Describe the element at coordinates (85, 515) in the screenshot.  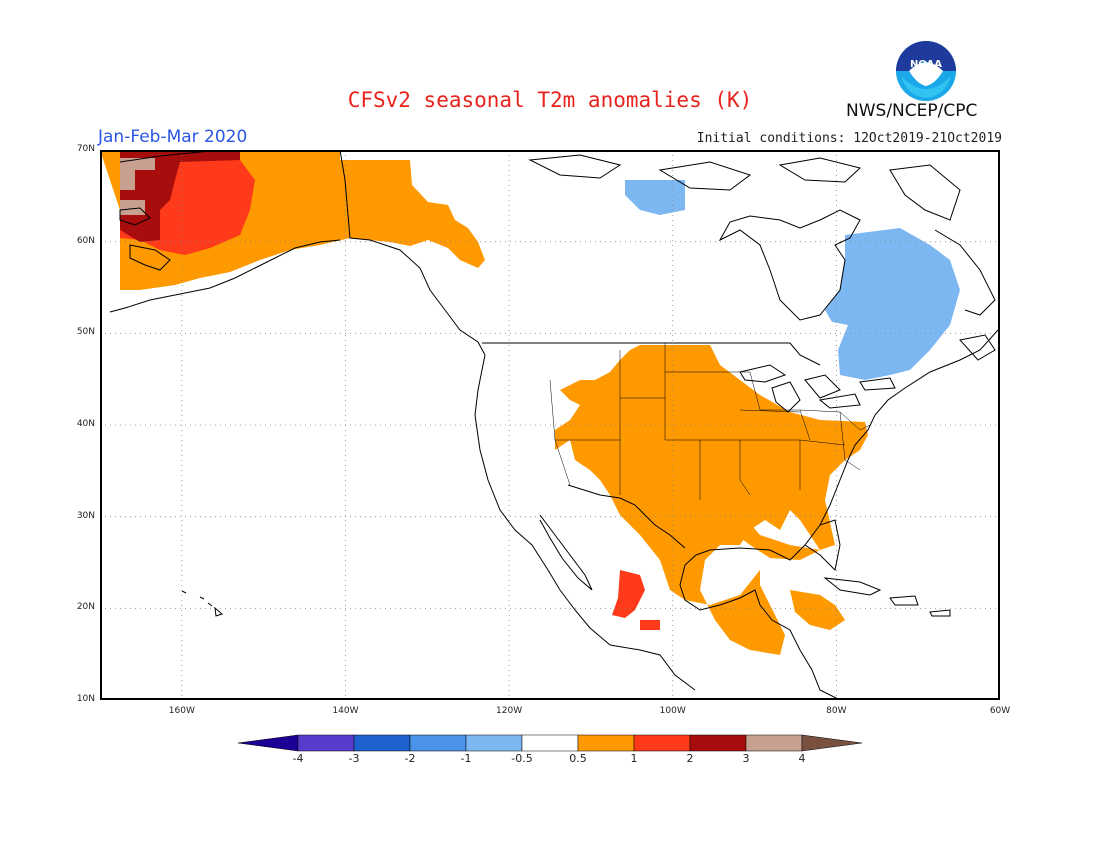
I see `lat-tick-label: 30N` at that location.